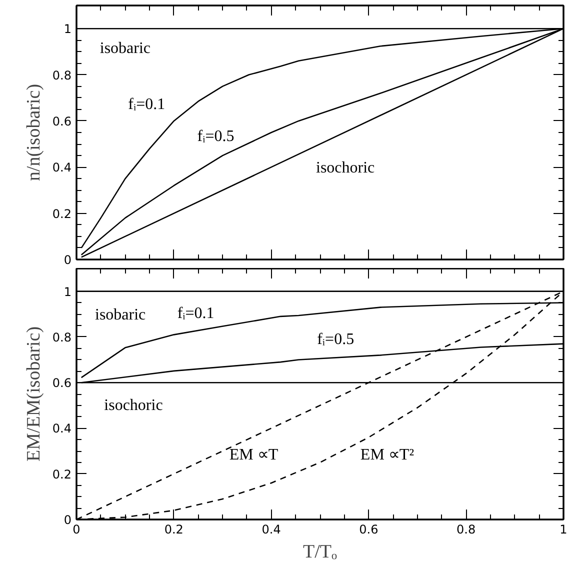 The image size is (568, 565). Describe the element at coordinates (76, 529) in the screenshot. I see `x-tick-label: 0` at that location.